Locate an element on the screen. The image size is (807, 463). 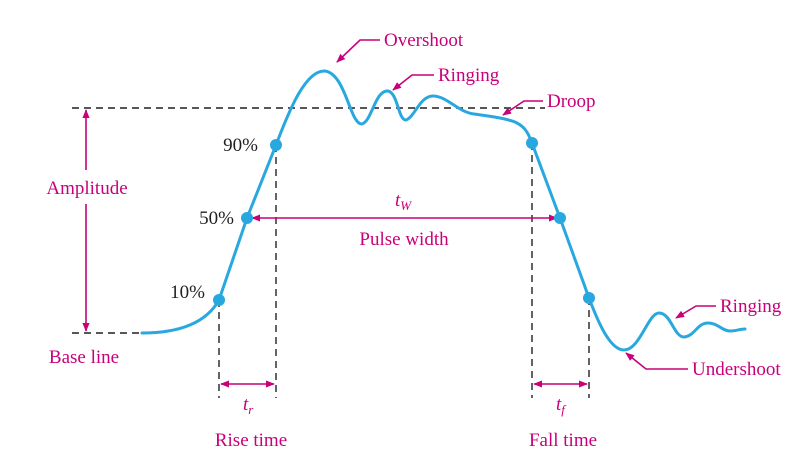
ringing-bottom-leader is located at coordinates (695, 312).